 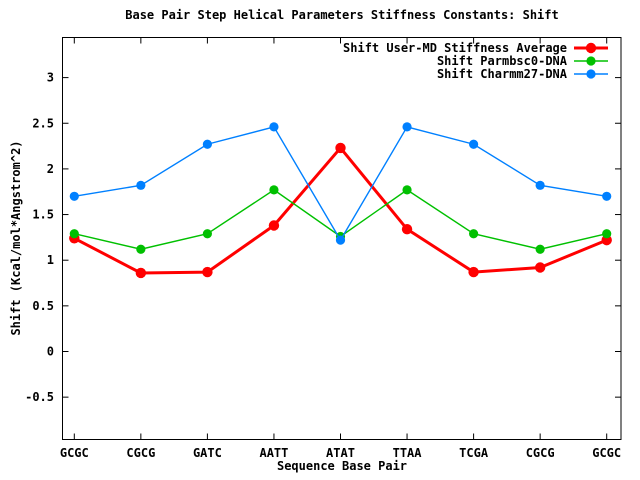 I want to click on y-tick-label: 1.5, so click(x=43, y=215).